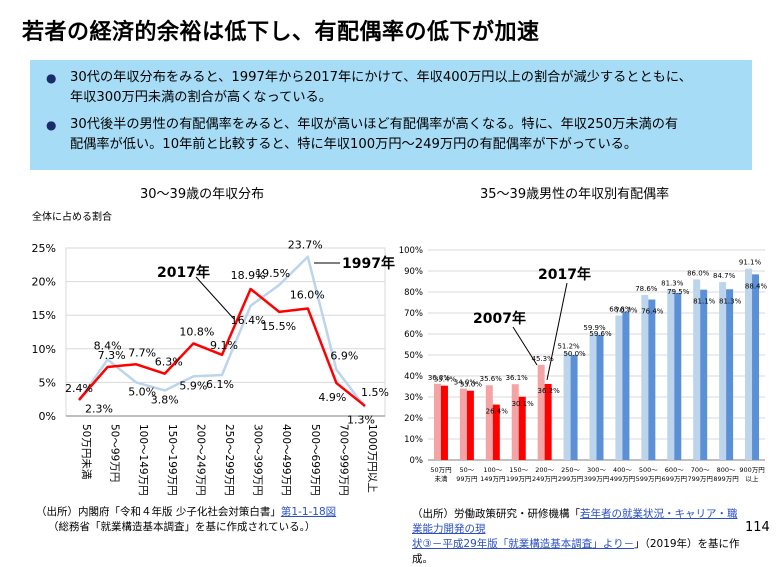 The image size is (780, 567). I want to click on y-tick-label: 25%, so click(44, 248).